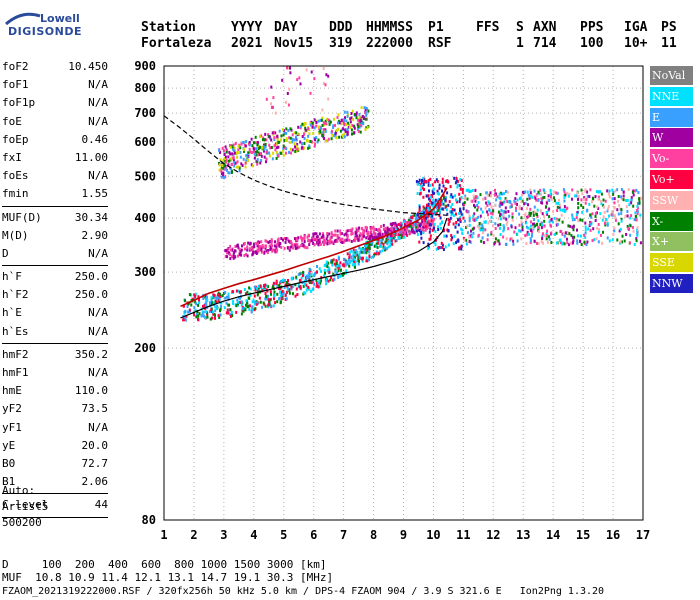 This screenshot has height=600, width=700. I want to click on x-tick-labels: 1 2 3 4 5 6 7 8 9 10 11 12 13 14 15 16 17, so click(405, 535).